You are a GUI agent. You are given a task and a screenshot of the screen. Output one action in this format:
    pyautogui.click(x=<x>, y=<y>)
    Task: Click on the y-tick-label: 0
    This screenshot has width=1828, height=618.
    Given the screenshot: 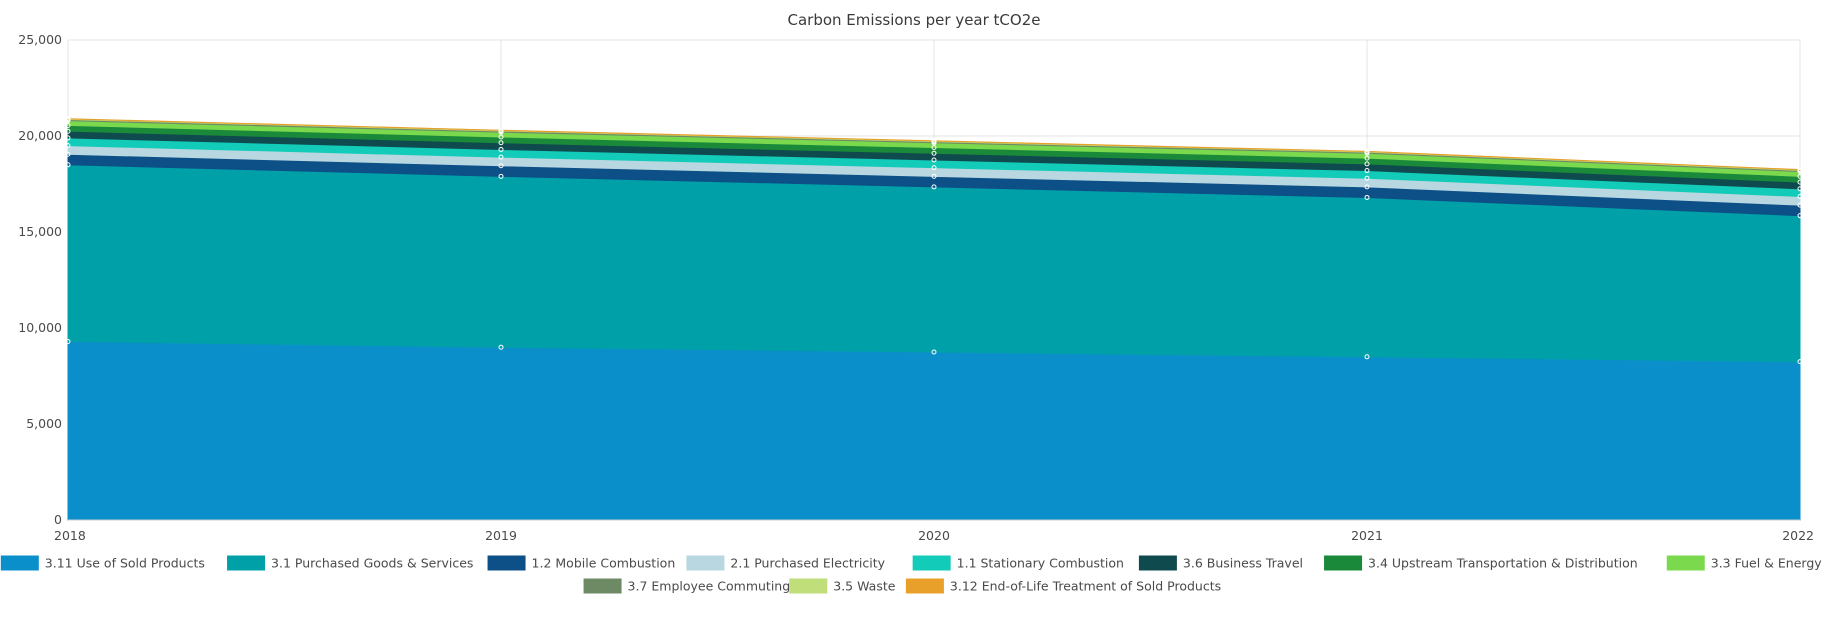 What is the action you would take?
    pyautogui.click(x=58, y=519)
    